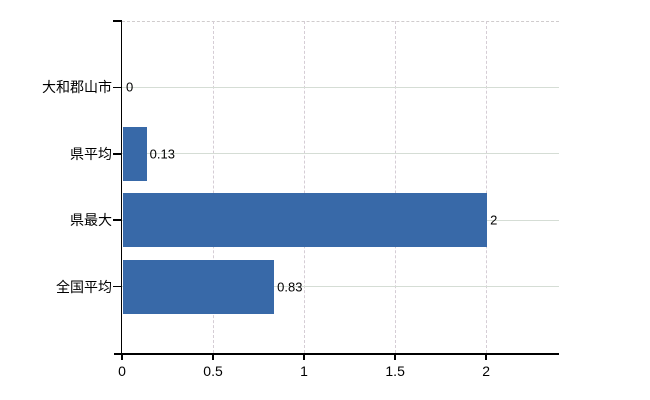  What do you see at coordinates (130, 87) in the screenshot?
I see `bar-value-label: 0` at bounding box center [130, 87].